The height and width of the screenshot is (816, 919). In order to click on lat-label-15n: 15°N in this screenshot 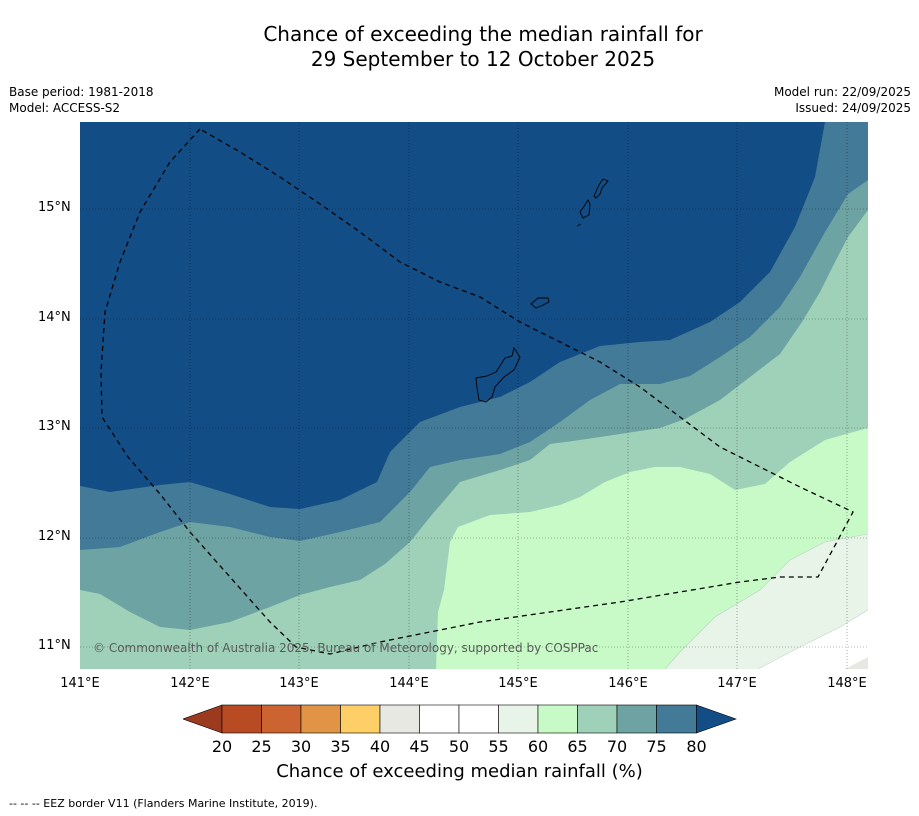, I will do `click(54, 207)`.